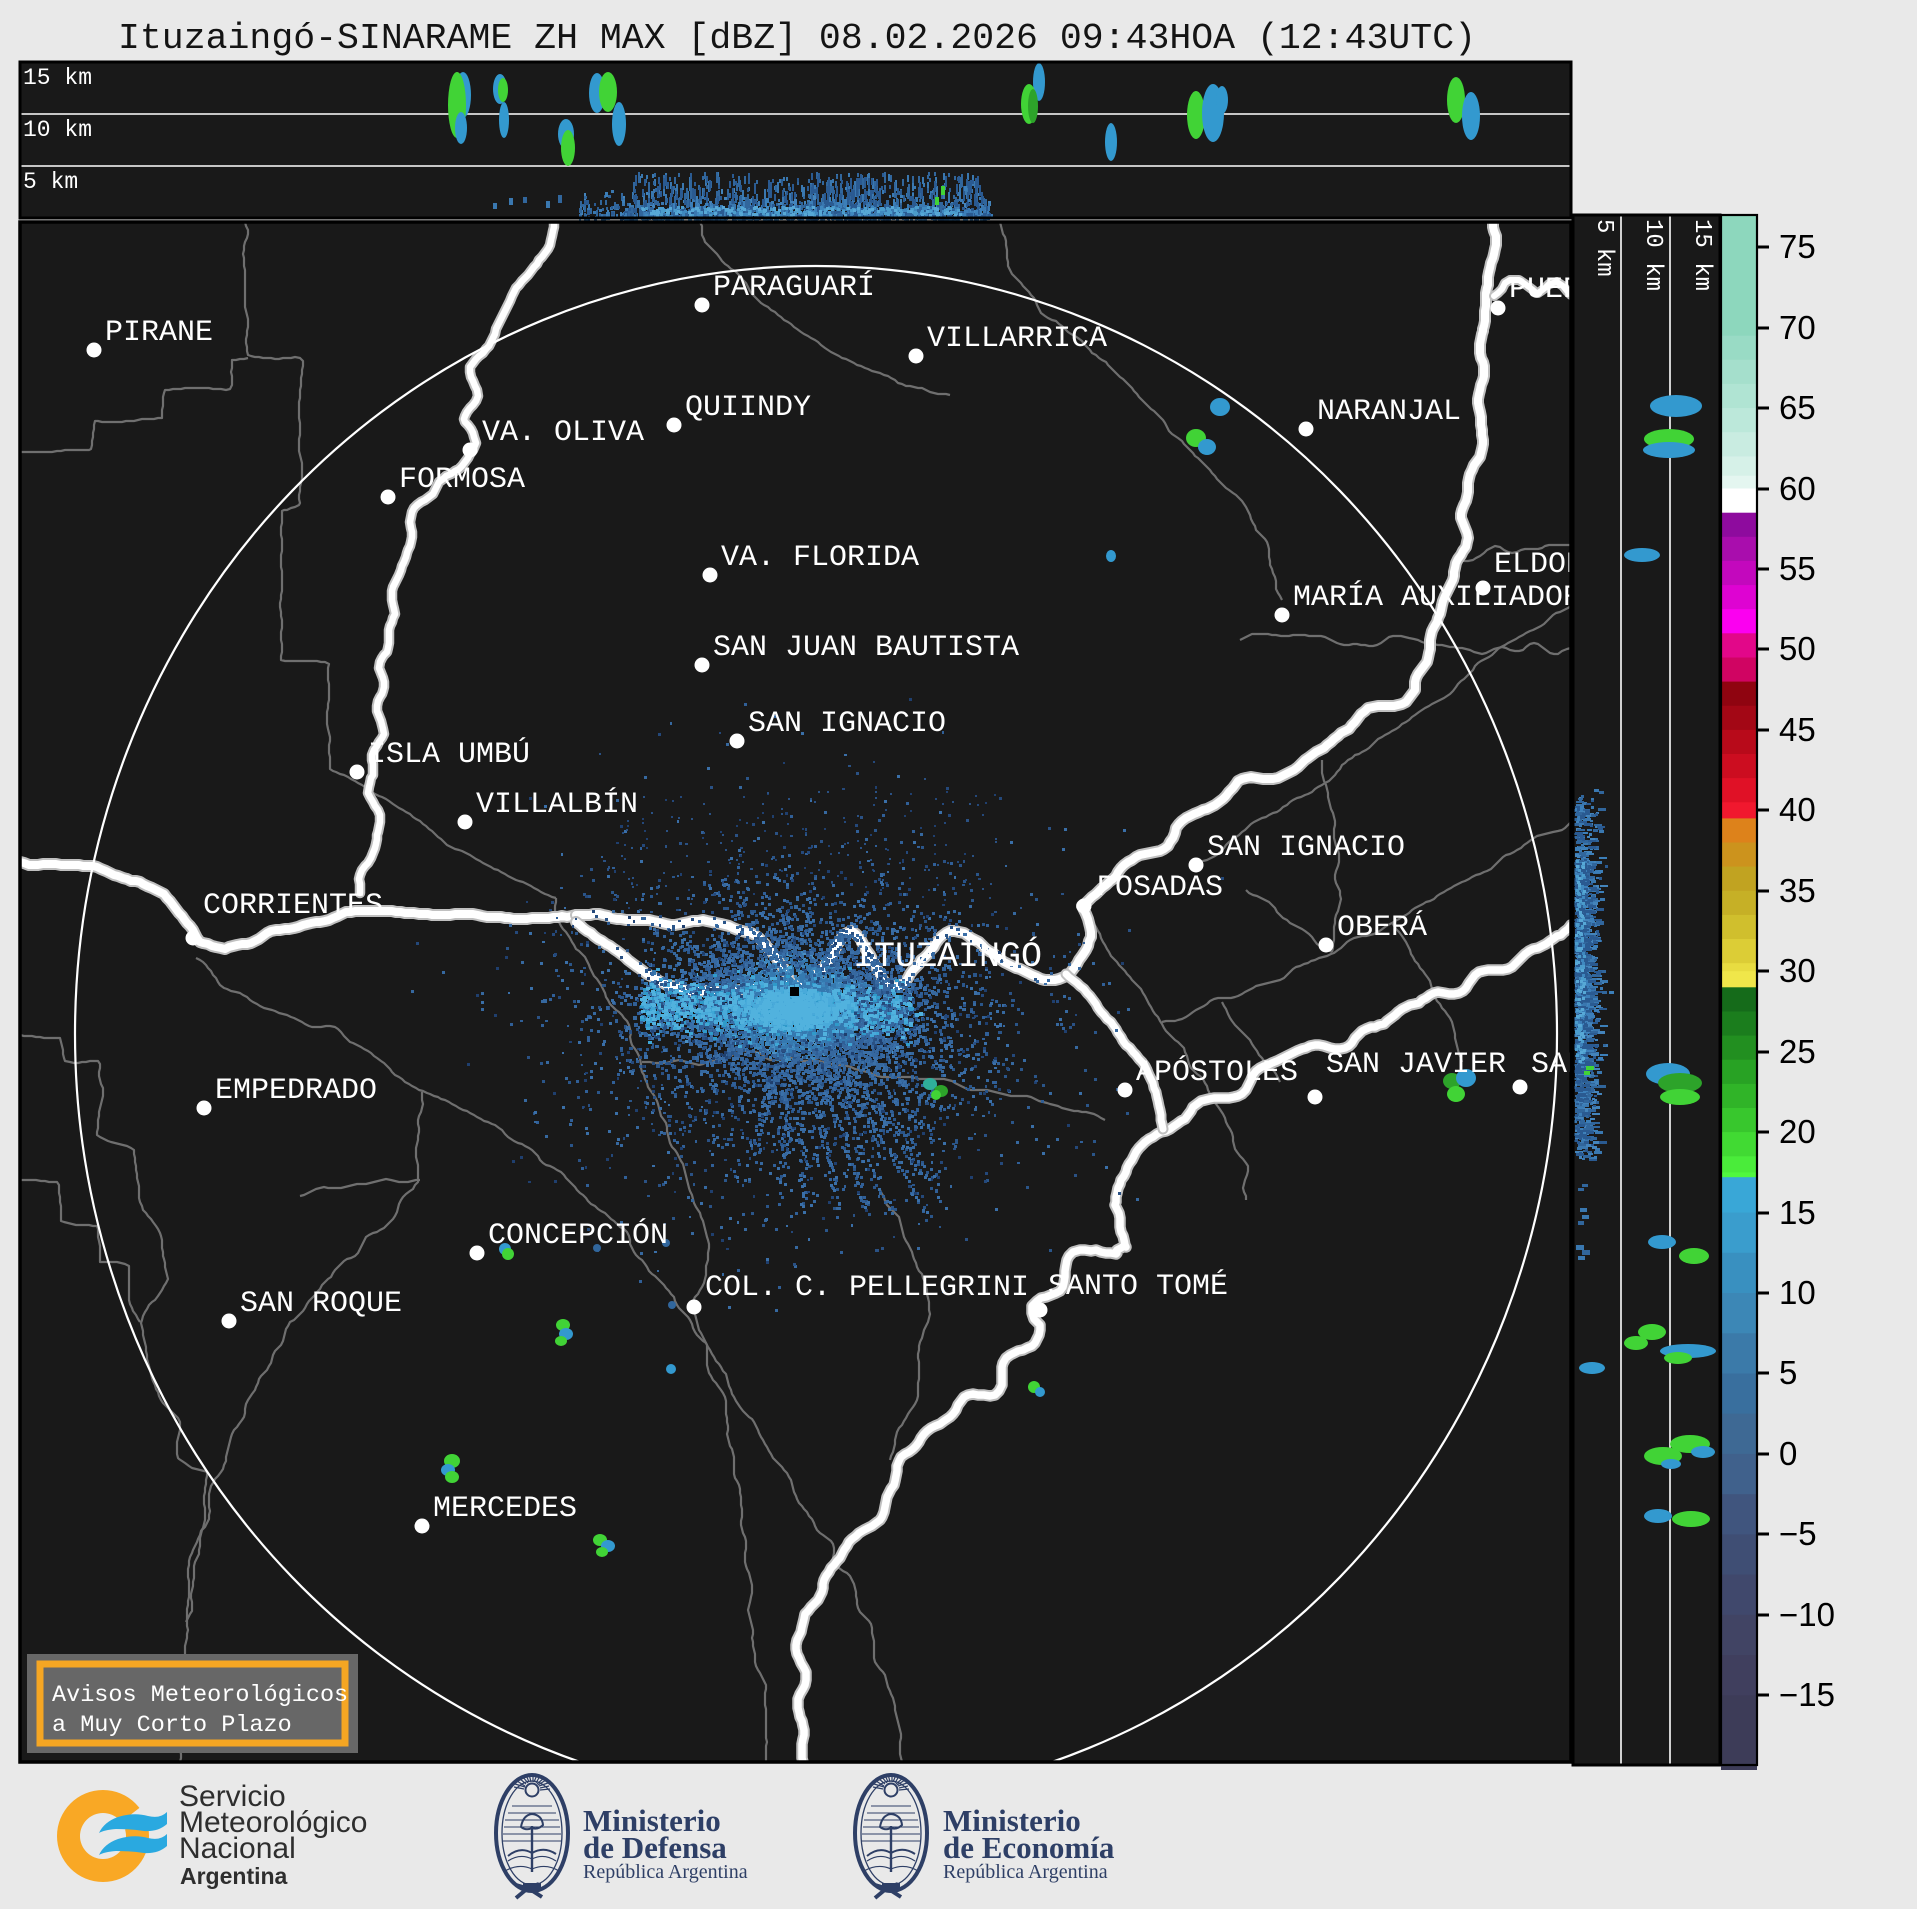  Describe the element at coordinates (449, 754) in the screenshot. I see `svg-text: ISLA UMBÚ` at that location.